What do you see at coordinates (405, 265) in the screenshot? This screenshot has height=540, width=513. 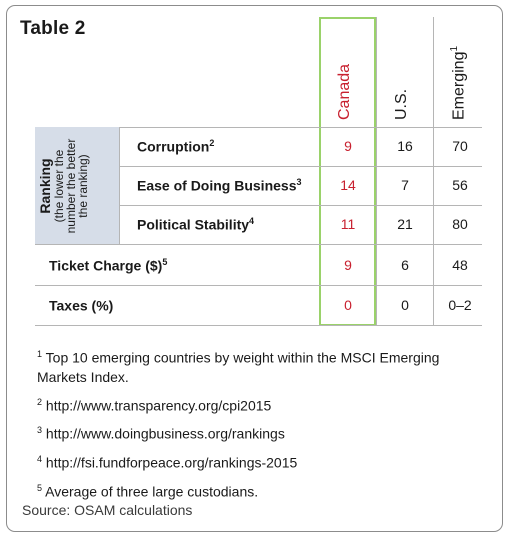 I see `cell-ticket-us: 6` at bounding box center [405, 265].